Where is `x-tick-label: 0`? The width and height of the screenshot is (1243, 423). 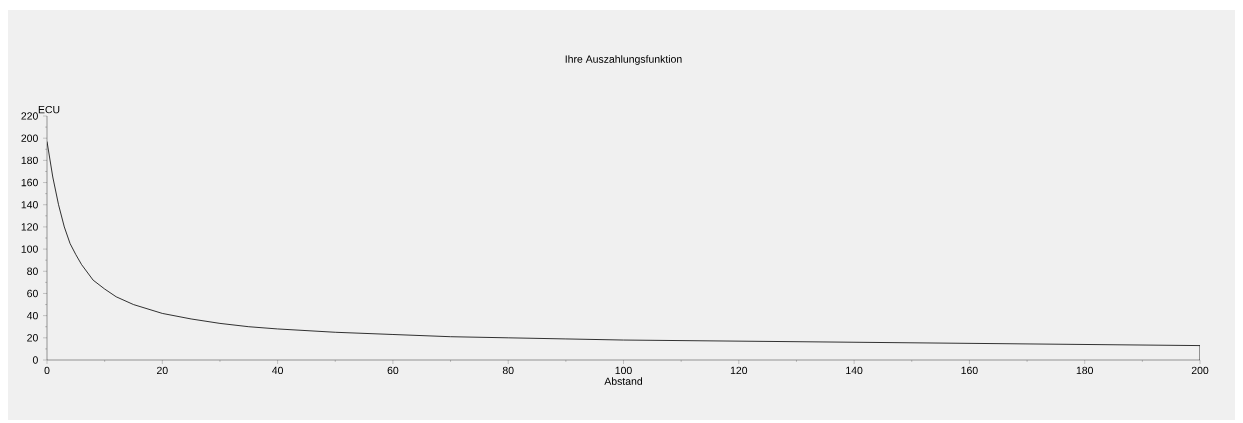
x-tick-label: 0 is located at coordinates (47, 370).